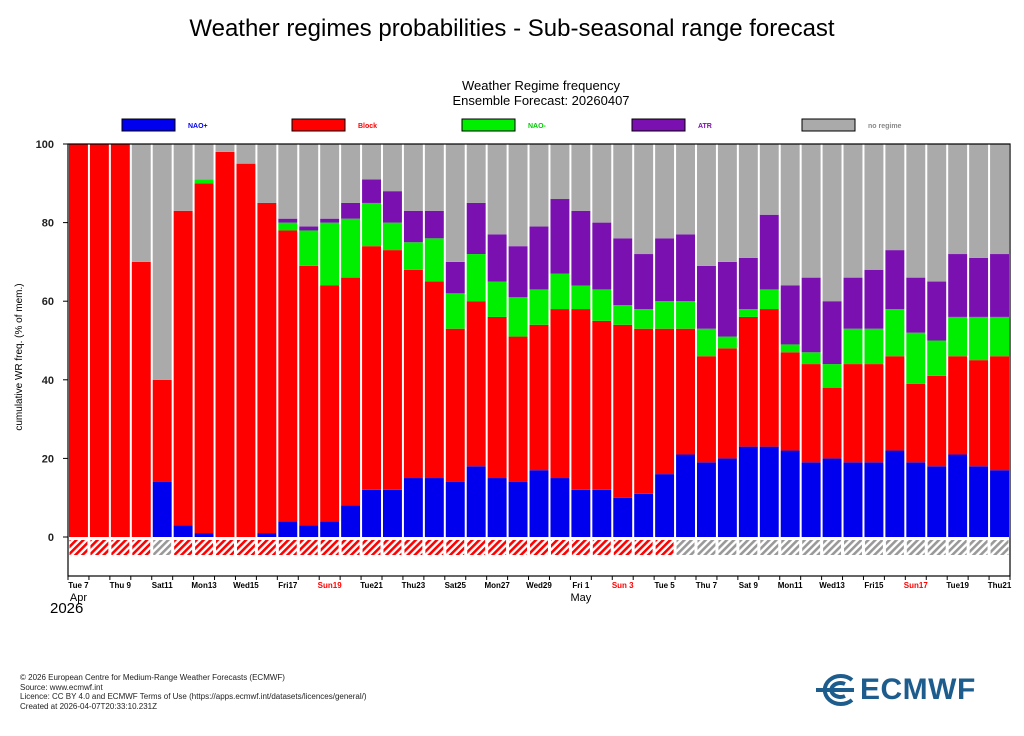 The image size is (1024, 736). I want to click on y-tick-label-20: 20, so click(48, 459).